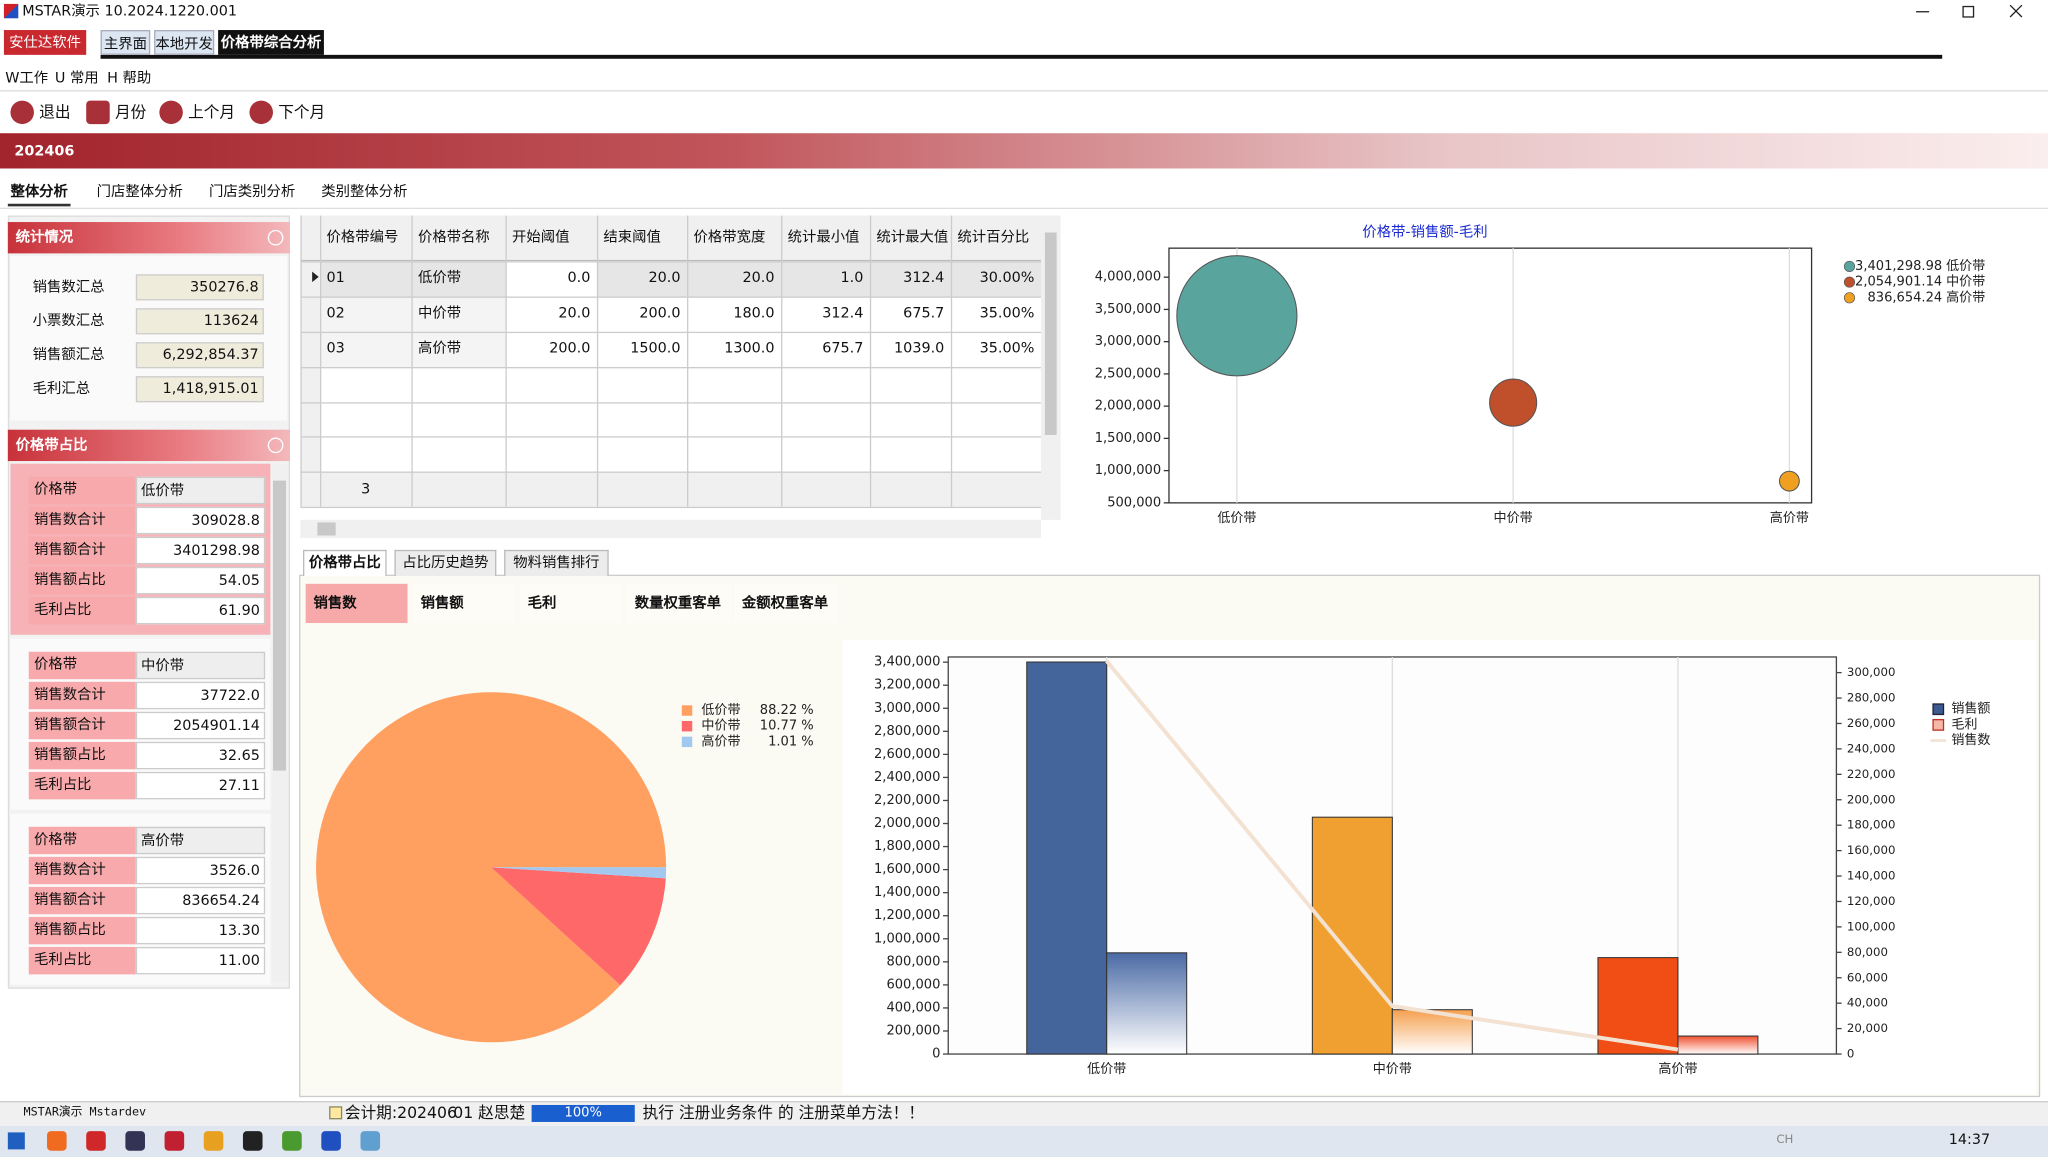  What do you see at coordinates (125, 42) in the screenshot?
I see `tab: 主界面` at bounding box center [125, 42].